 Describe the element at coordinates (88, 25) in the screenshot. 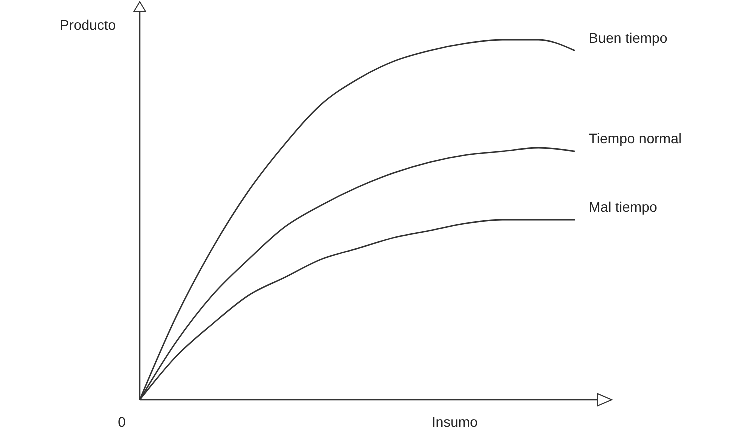

I see `y-axis-title: Producto` at that location.